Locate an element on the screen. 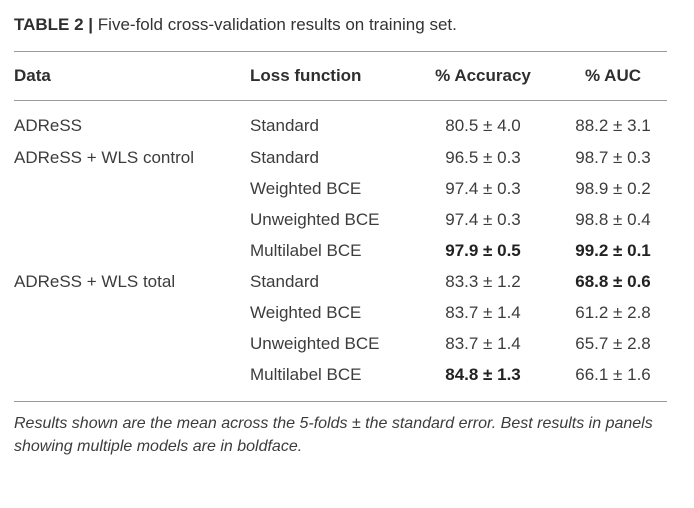 The width and height of the screenshot is (694, 508). table-header-rule is located at coordinates (340, 100).